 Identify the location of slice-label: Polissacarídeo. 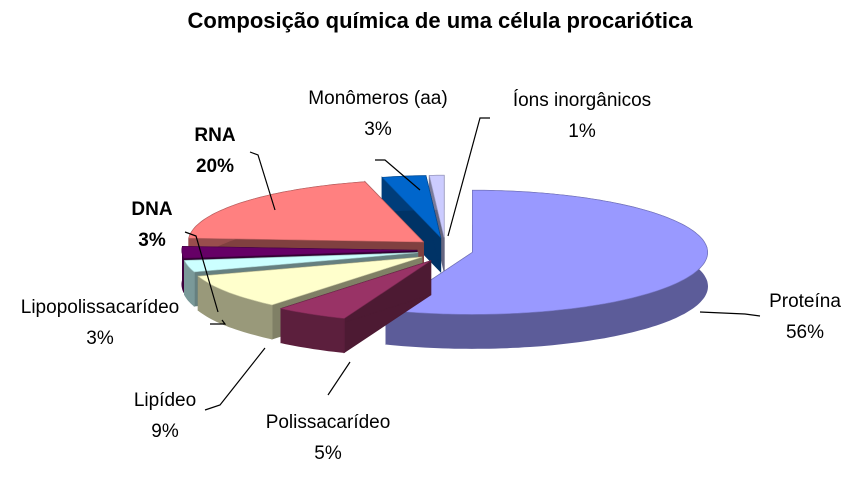
(328, 422).